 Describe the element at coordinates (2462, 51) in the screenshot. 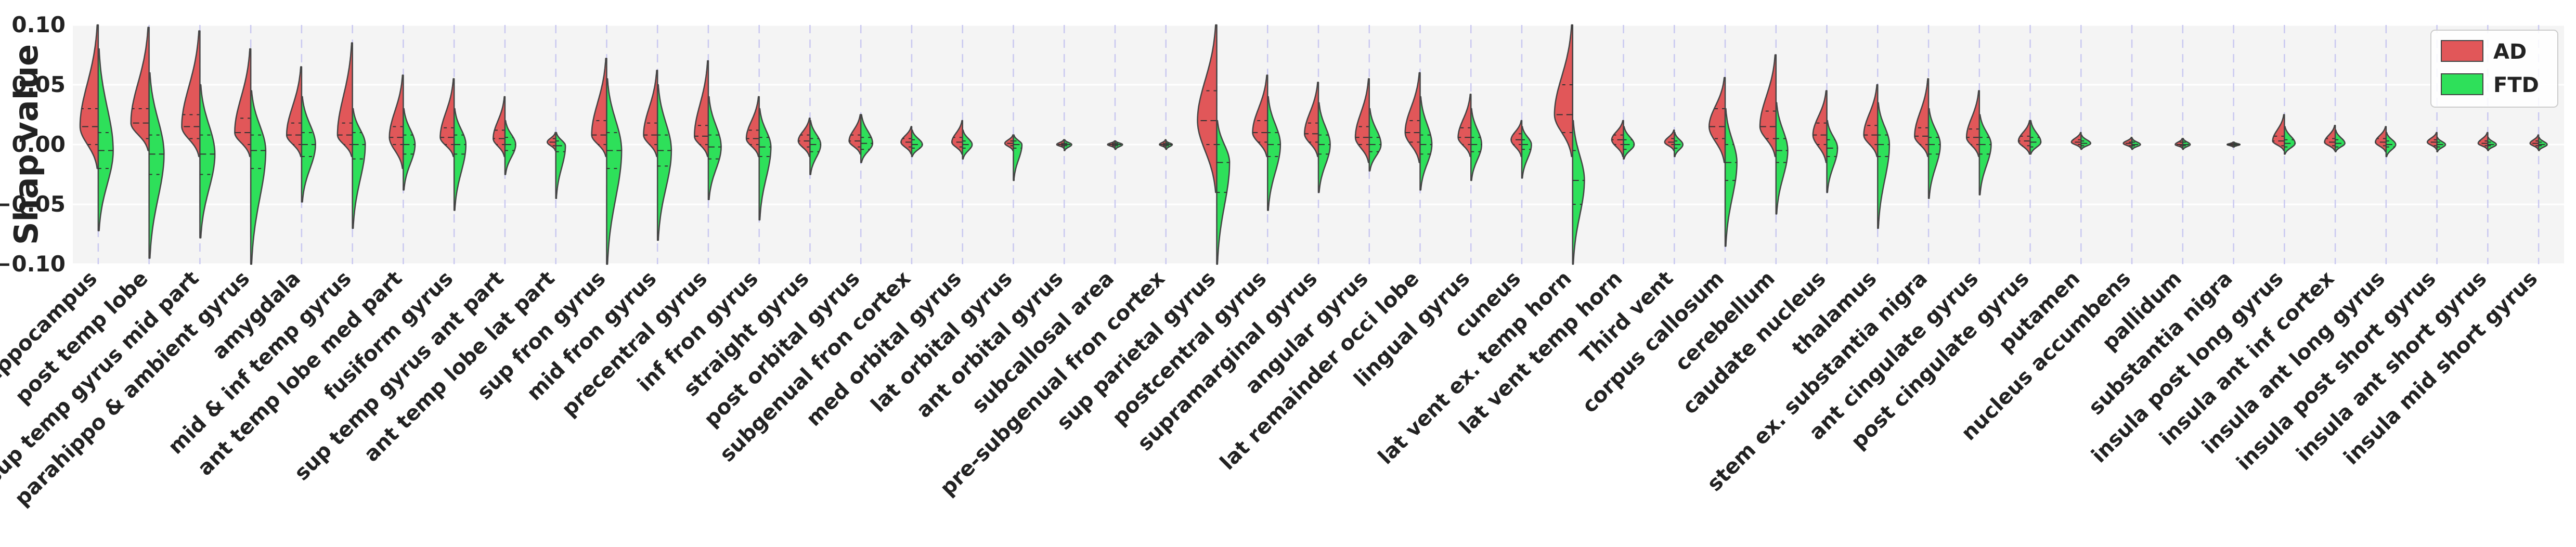

I see `legend-swatch-ad` at that location.